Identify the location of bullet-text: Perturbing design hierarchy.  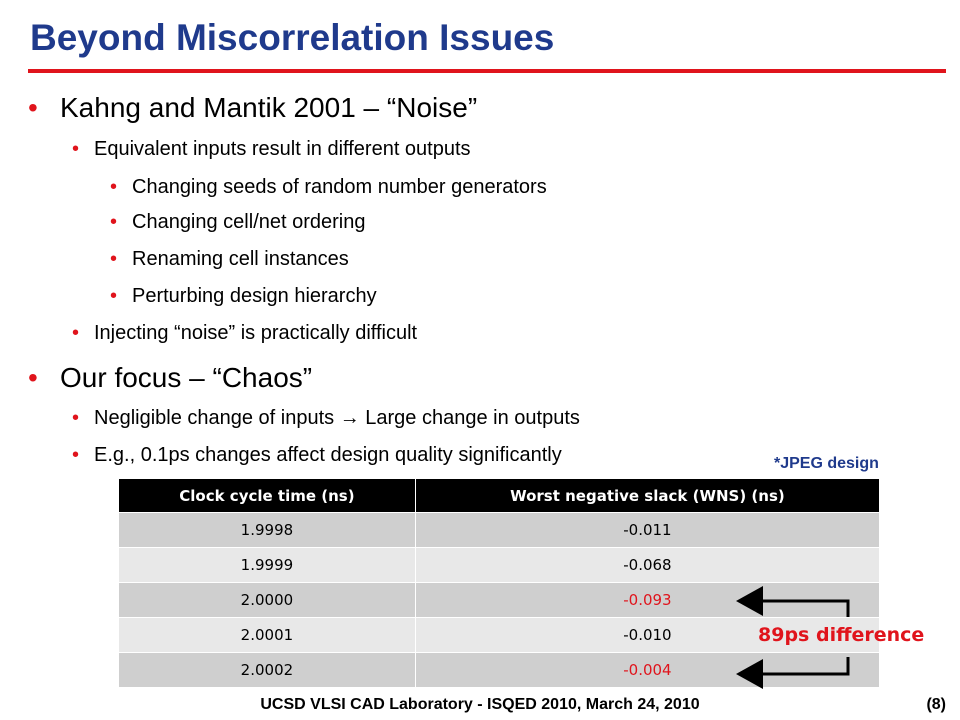
(254, 296).